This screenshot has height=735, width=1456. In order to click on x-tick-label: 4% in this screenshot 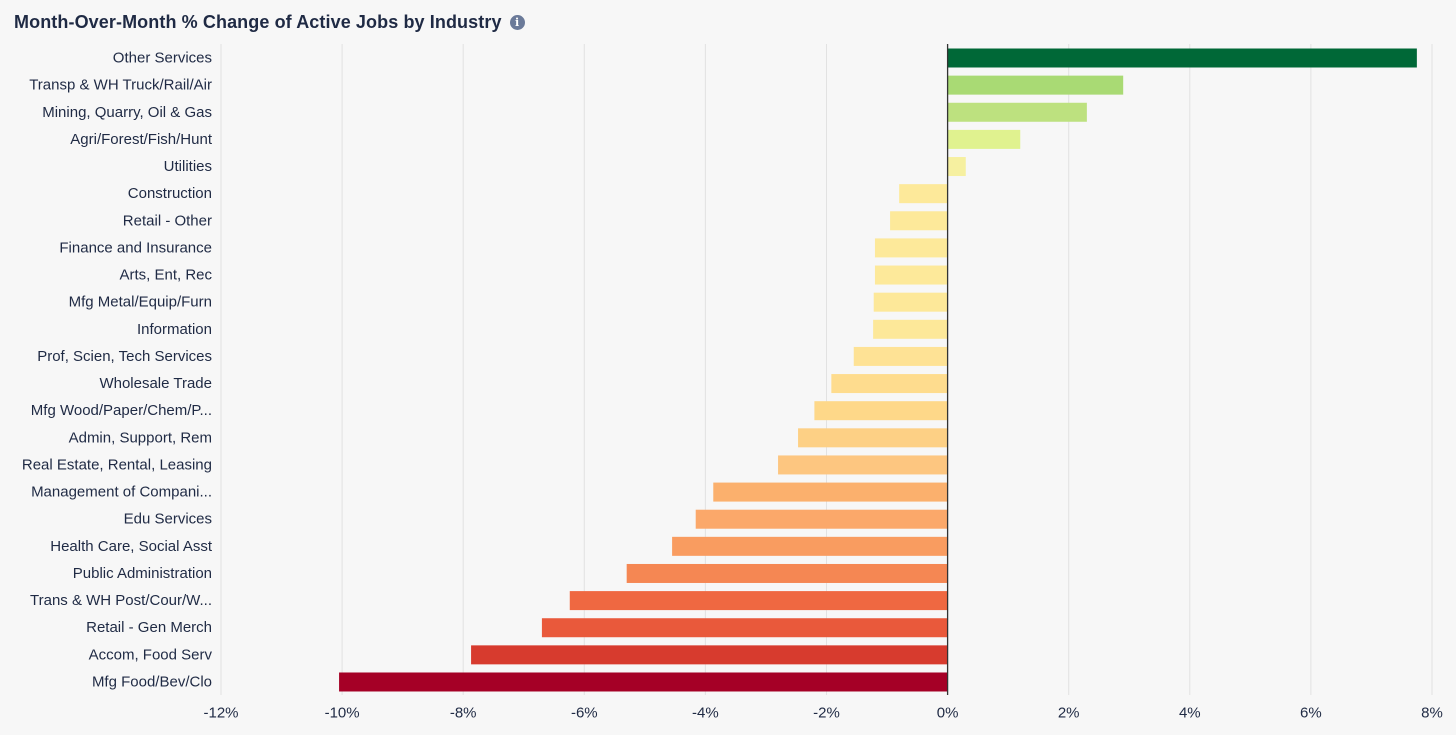, I will do `click(1190, 713)`.